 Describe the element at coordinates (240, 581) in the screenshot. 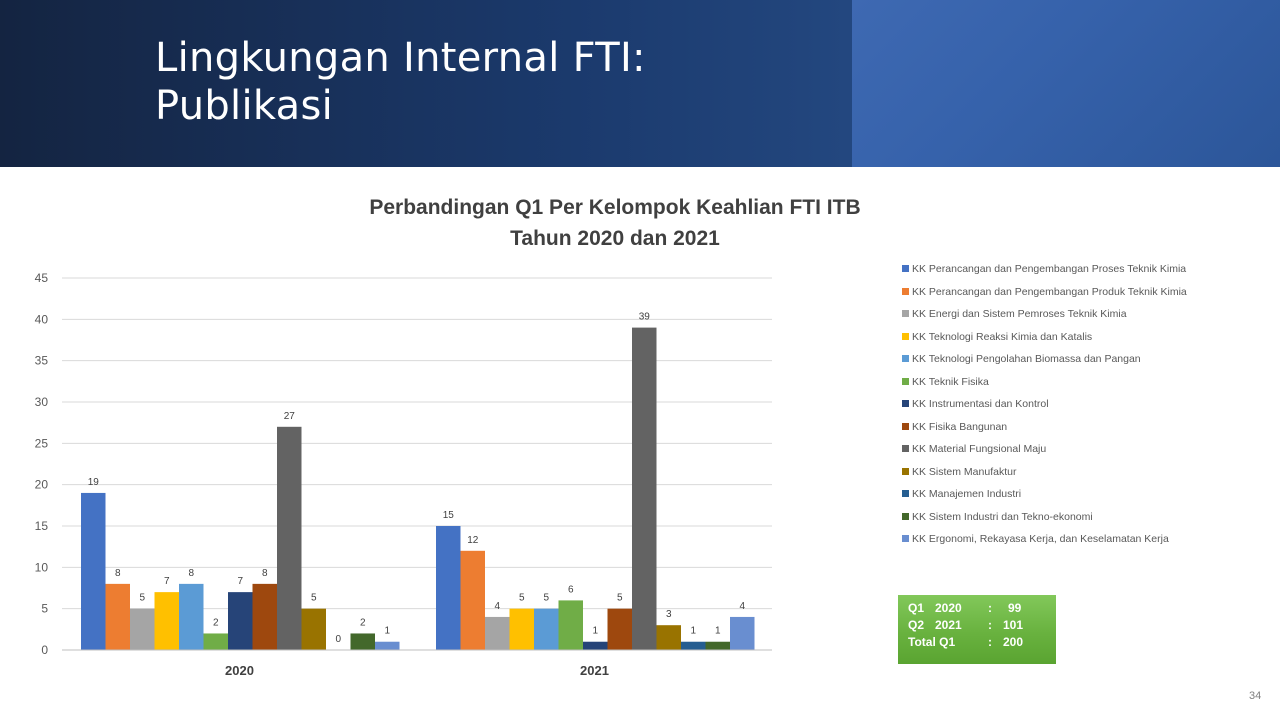

I see `bar-data-label: 7` at that location.